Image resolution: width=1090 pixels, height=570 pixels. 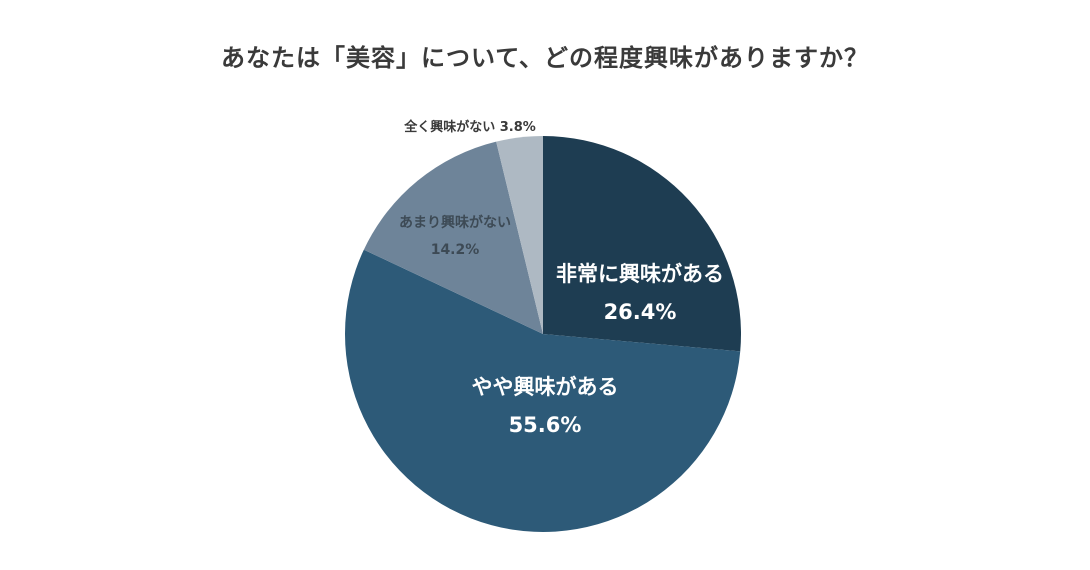 I want to click on slice-name: 非常に興味がある, so click(x=640, y=274).